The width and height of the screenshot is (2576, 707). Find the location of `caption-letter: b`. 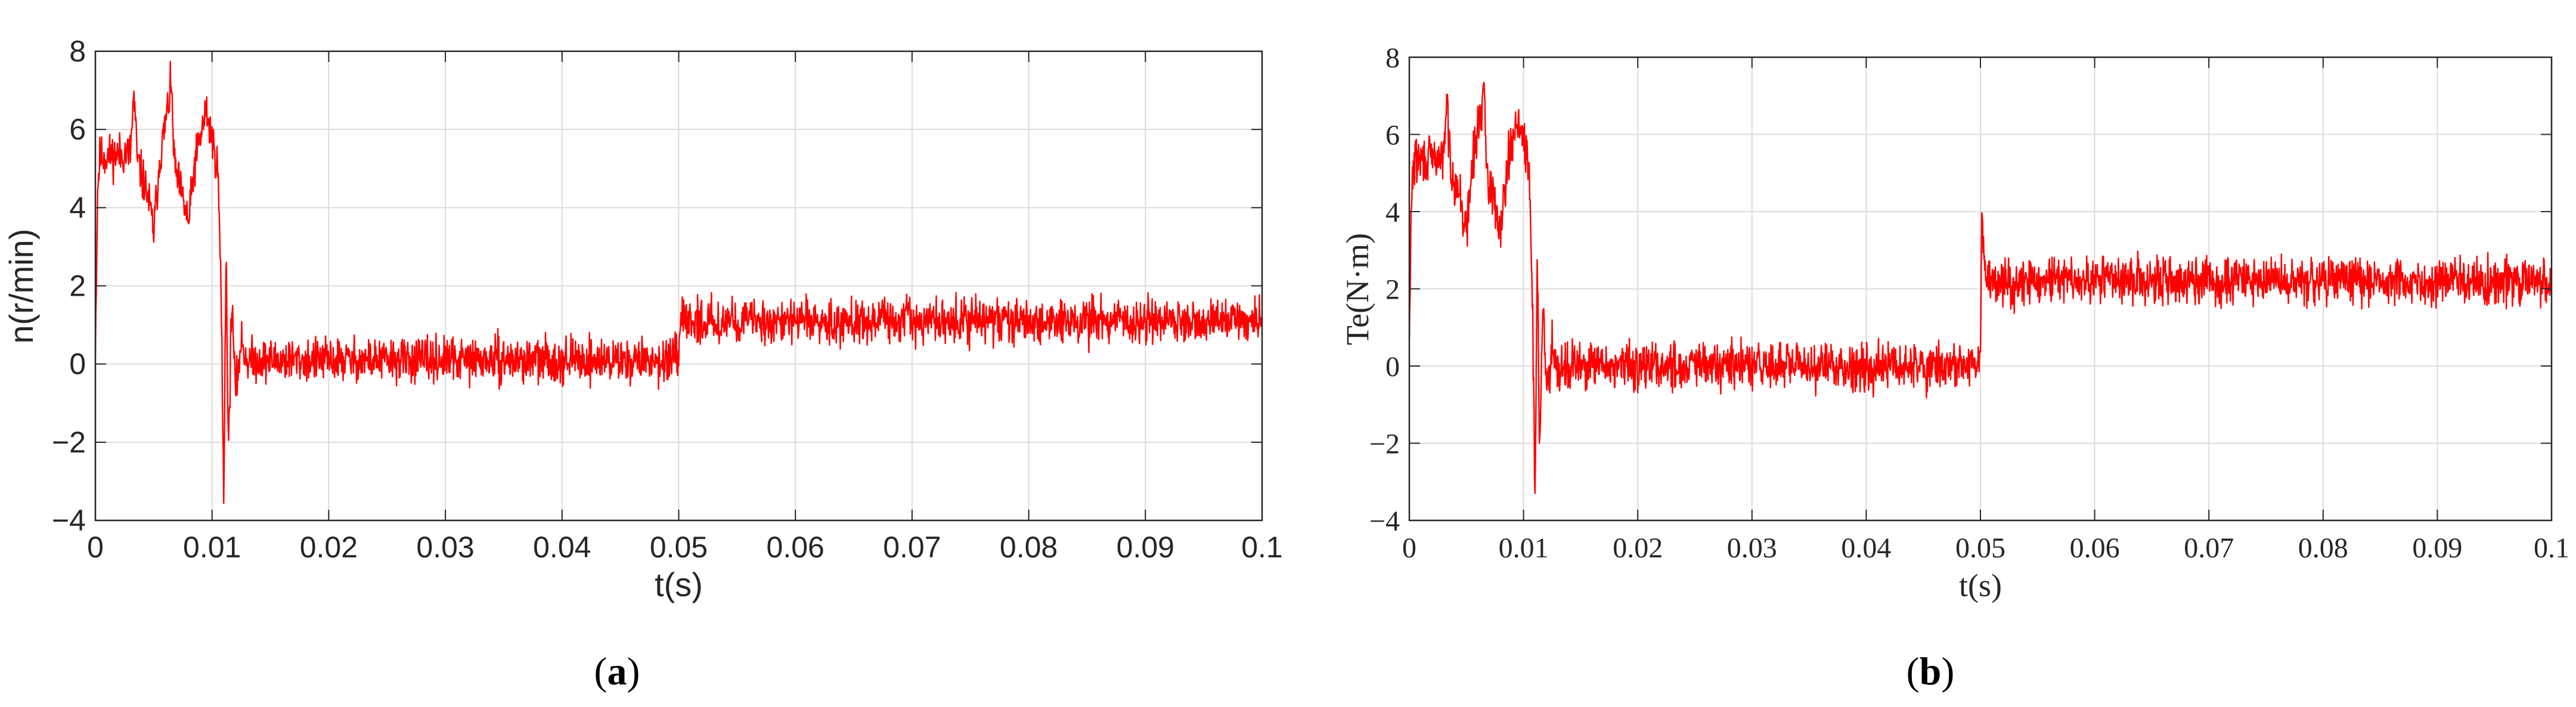

caption-letter: b is located at coordinates (1931, 671).